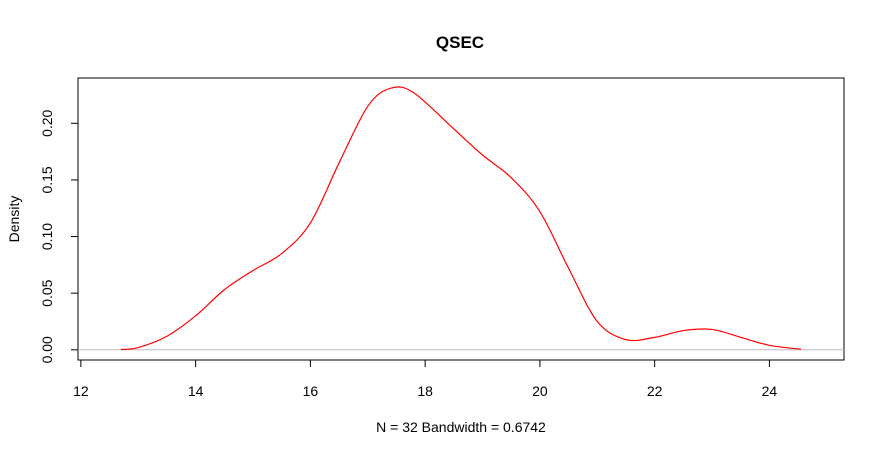 The width and height of the screenshot is (885, 458). Describe the element at coordinates (59, 236) in the screenshot. I see `y-axis: 0.00 0.05 0.10 0.15 0.20` at that location.